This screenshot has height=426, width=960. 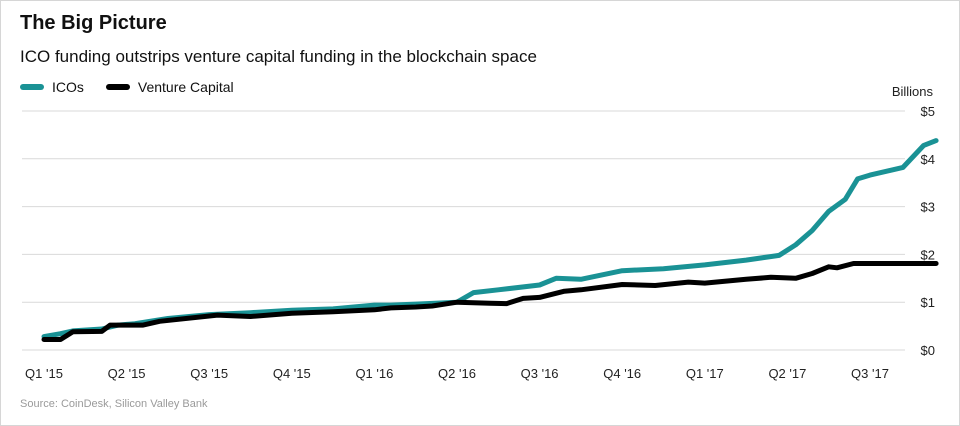 What do you see at coordinates (928, 111) in the screenshot?
I see `y-tick-label: $5` at bounding box center [928, 111].